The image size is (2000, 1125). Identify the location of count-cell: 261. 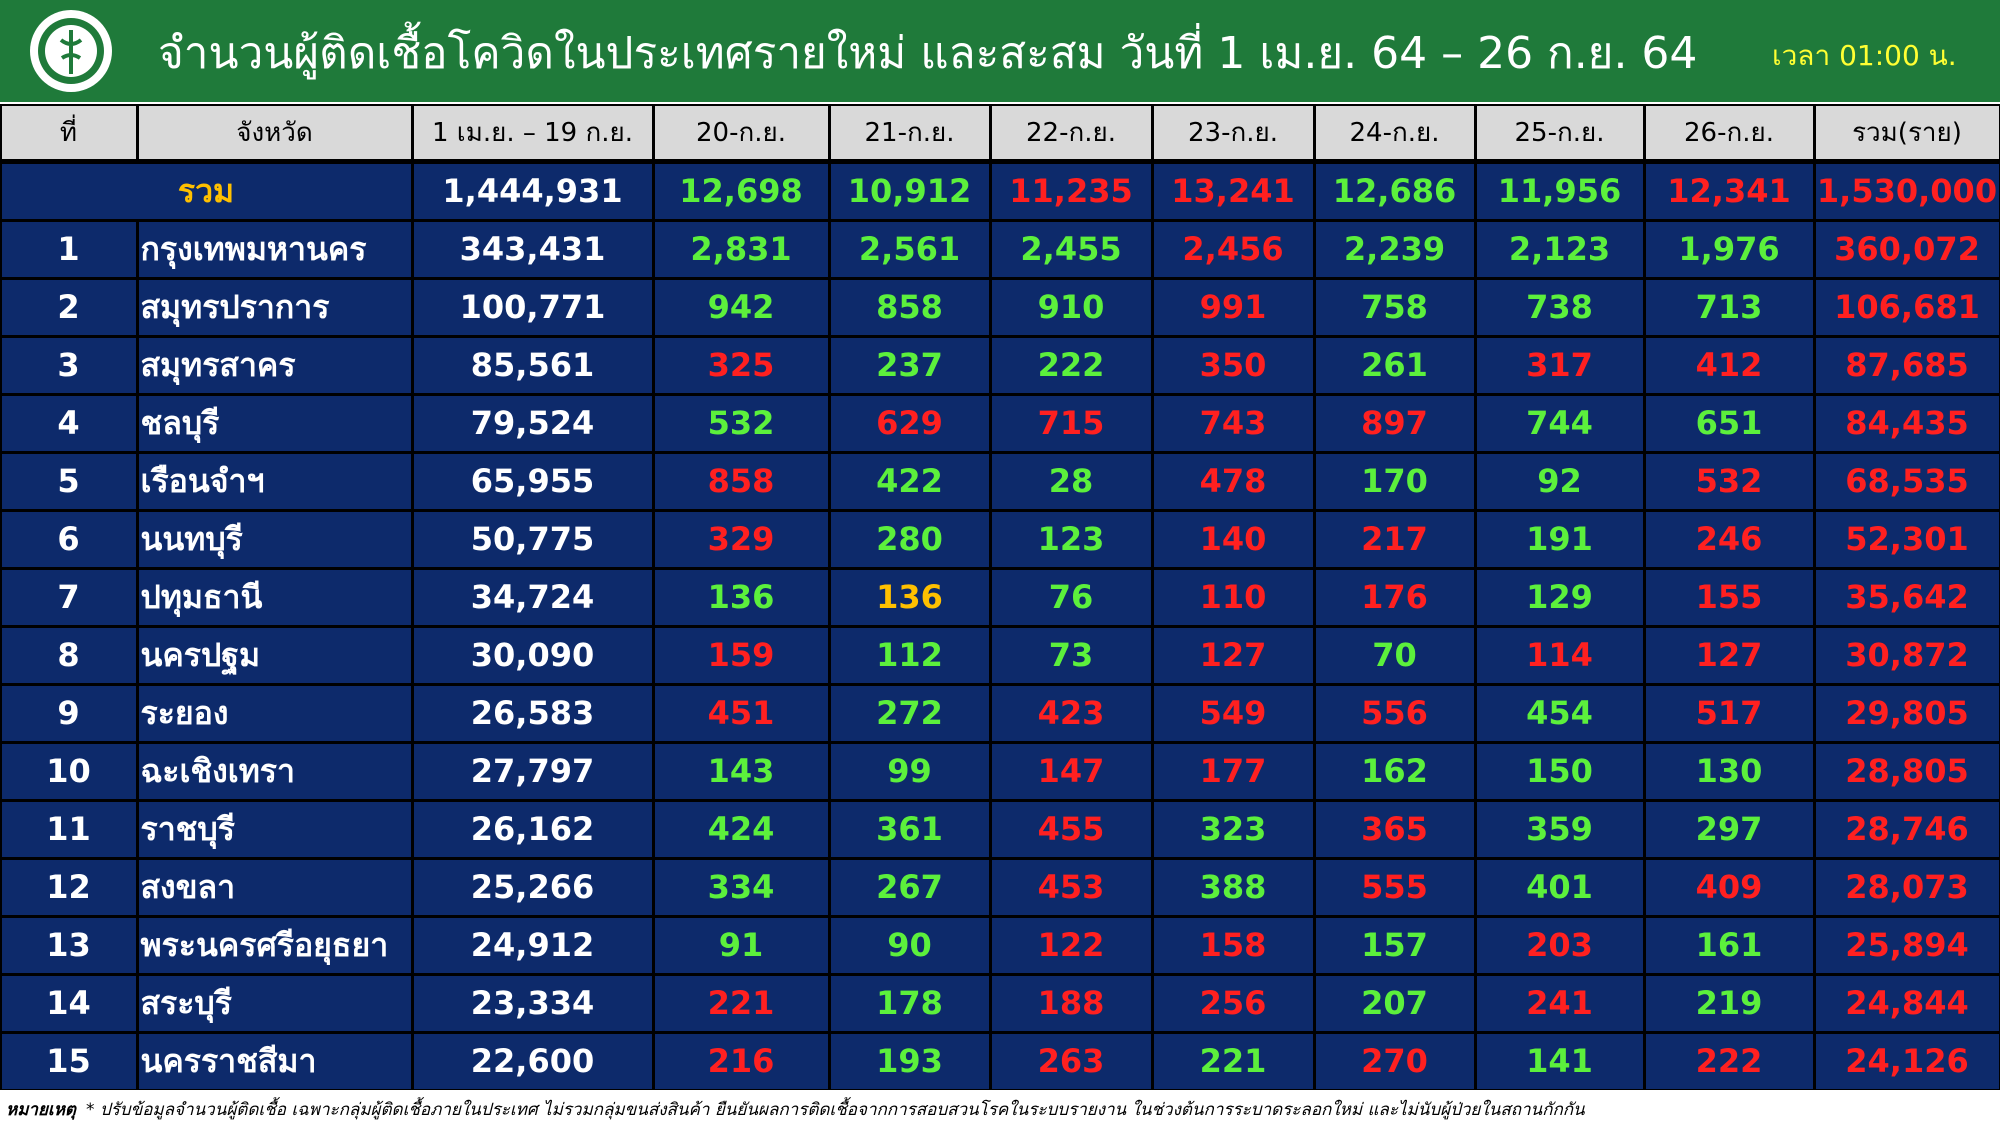
(1394, 365).